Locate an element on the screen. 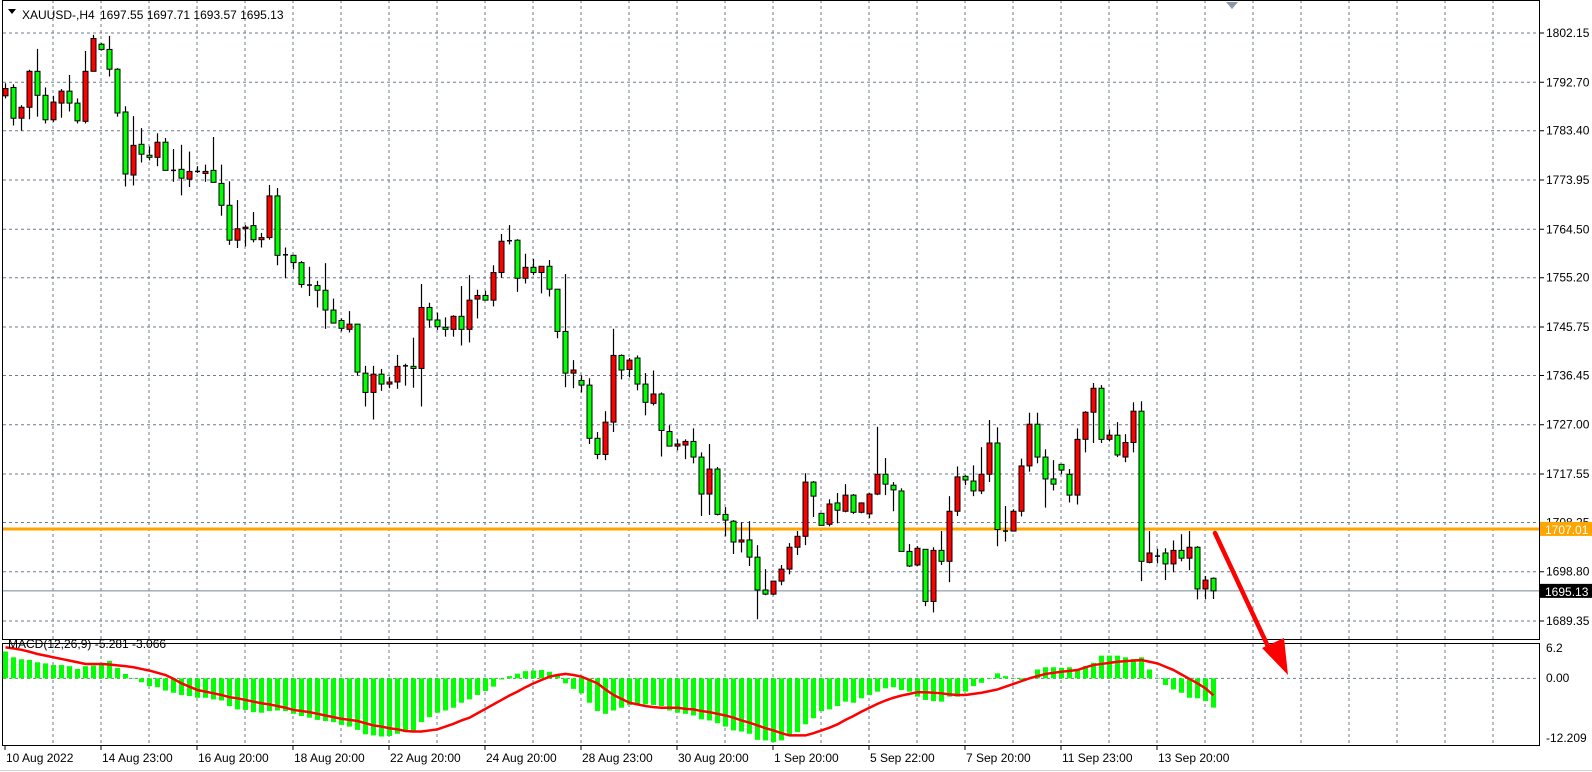 The image size is (1592, 772). level-price-tag is located at coordinates (1566, 528).